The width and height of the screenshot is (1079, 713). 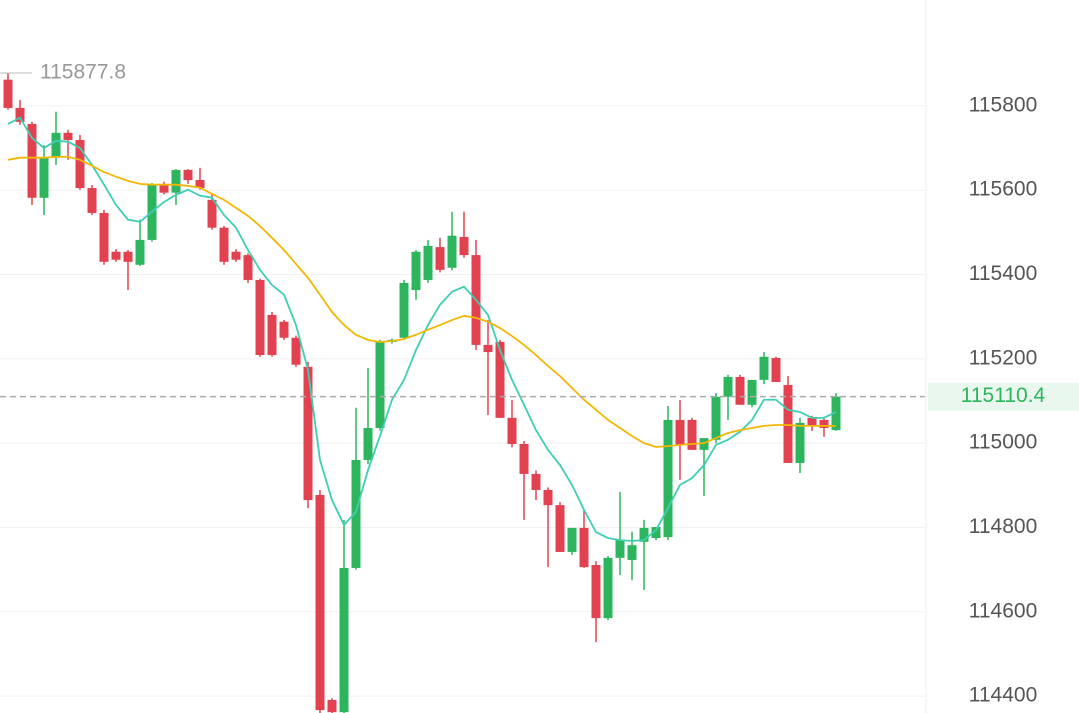 I want to click on y-tick-label: 115200, so click(x=1003, y=357).